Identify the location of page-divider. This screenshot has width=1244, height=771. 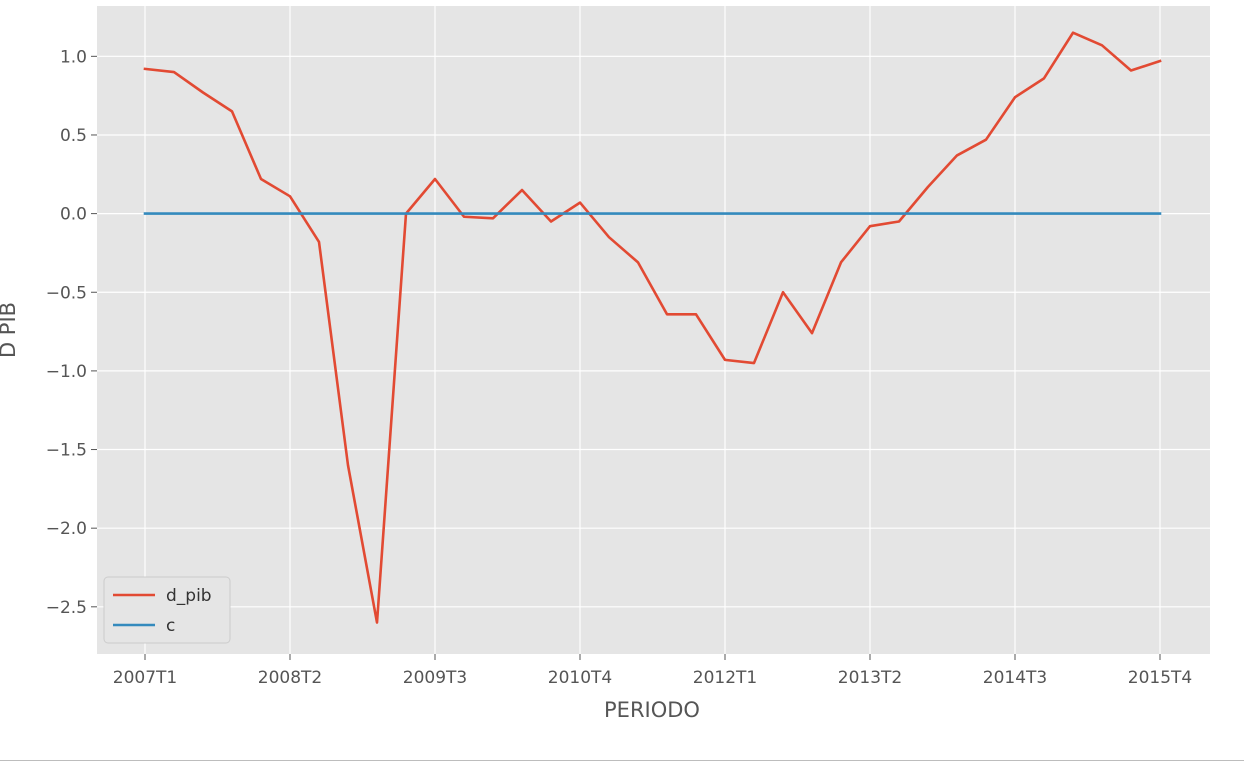
(622, 760).